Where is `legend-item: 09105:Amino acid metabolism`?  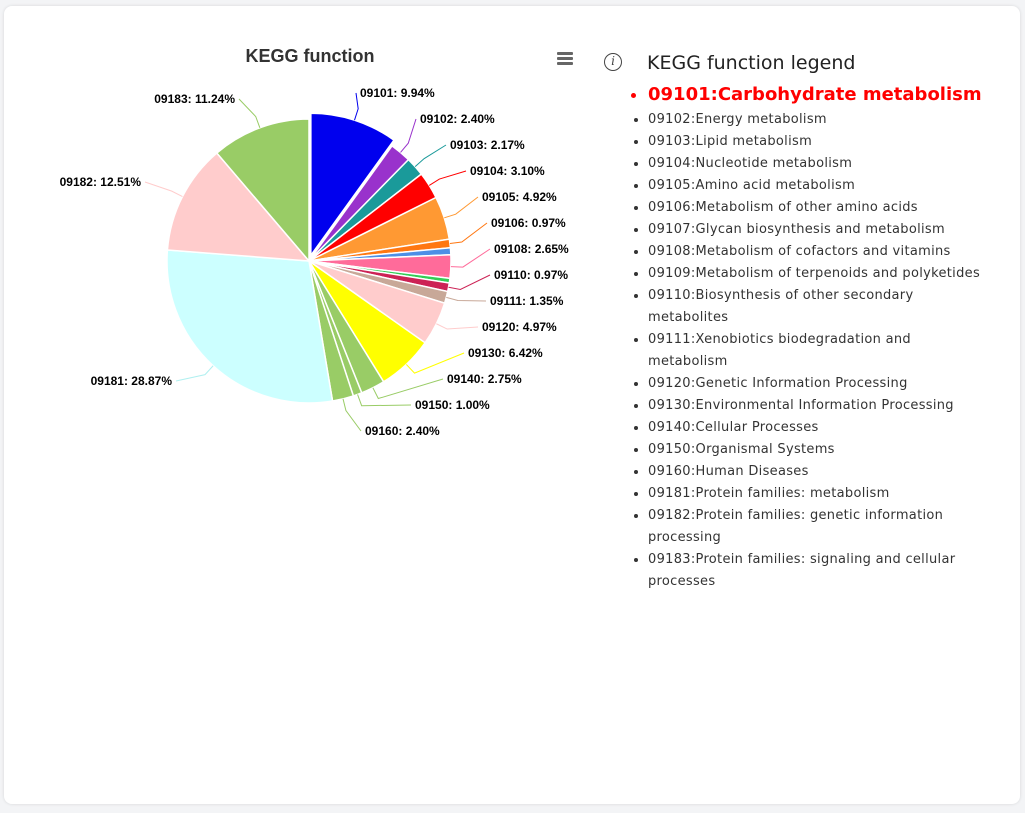
legend-item: 09105:Amino acid metabolism is located at coordinates (820, 186).